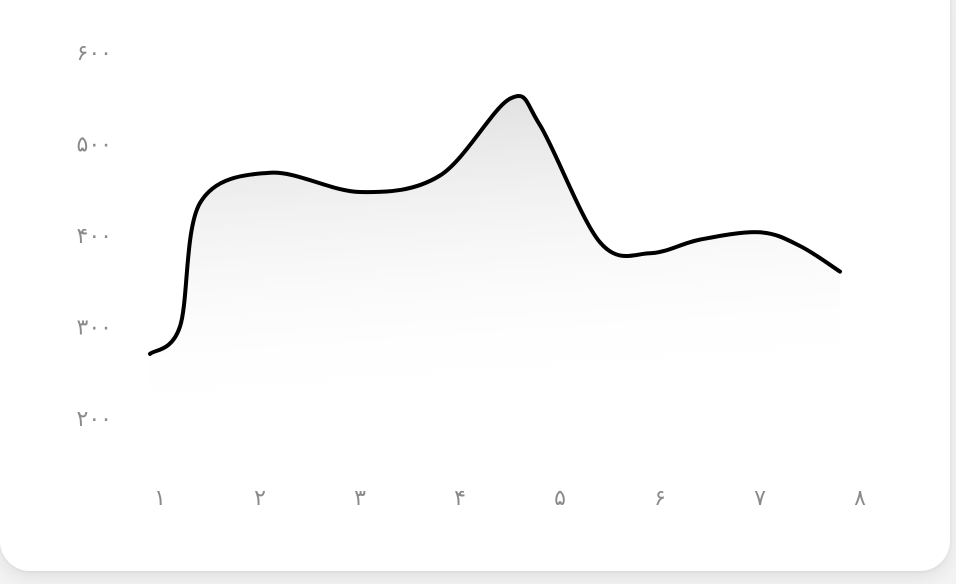  Describe the element at coordinates (94, 53) in the screenshot. I see `y-tick-label: ۶۰۰` at that location.